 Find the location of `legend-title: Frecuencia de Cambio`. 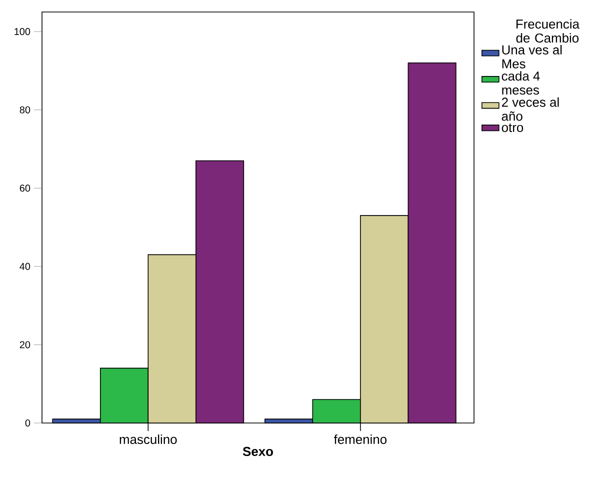

legend-title: Frecuencia de Cambio is located at coordinates (548, 31).